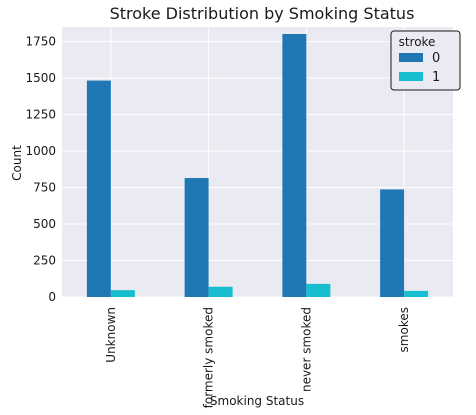 The height and width of the screenshot is (415, 476). I want to click on y-tick-label: 750, so click(44, 188).